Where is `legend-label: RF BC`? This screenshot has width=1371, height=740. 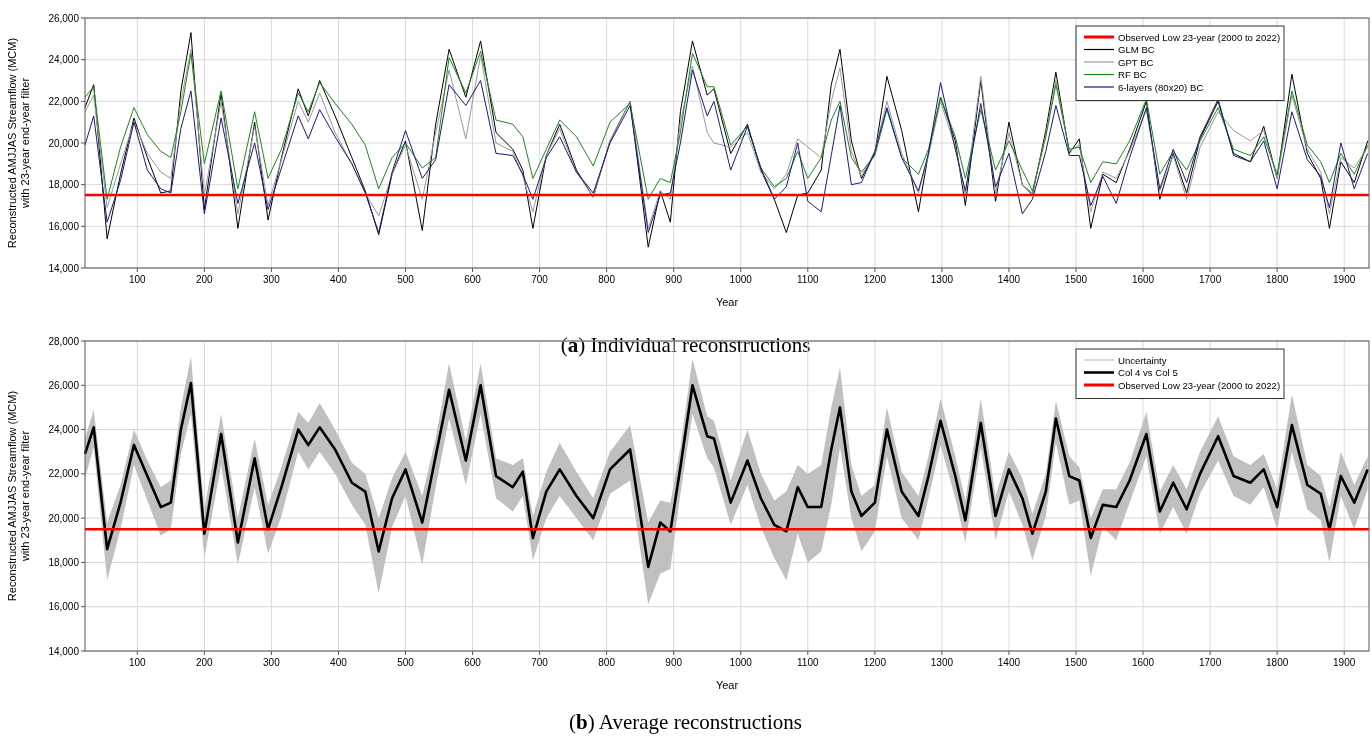 legend-label: RF BC is located at coordinates (1132, 74).